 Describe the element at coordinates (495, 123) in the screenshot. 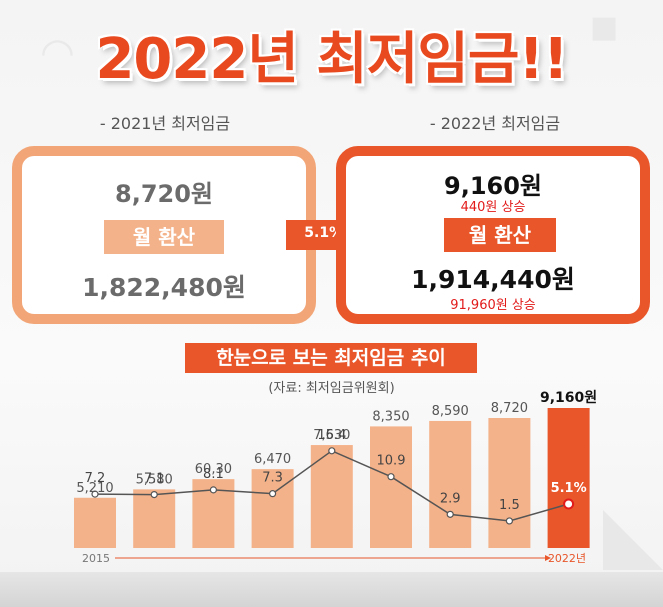

I see `right-column-label: - 2022년 최저임금` at that location.